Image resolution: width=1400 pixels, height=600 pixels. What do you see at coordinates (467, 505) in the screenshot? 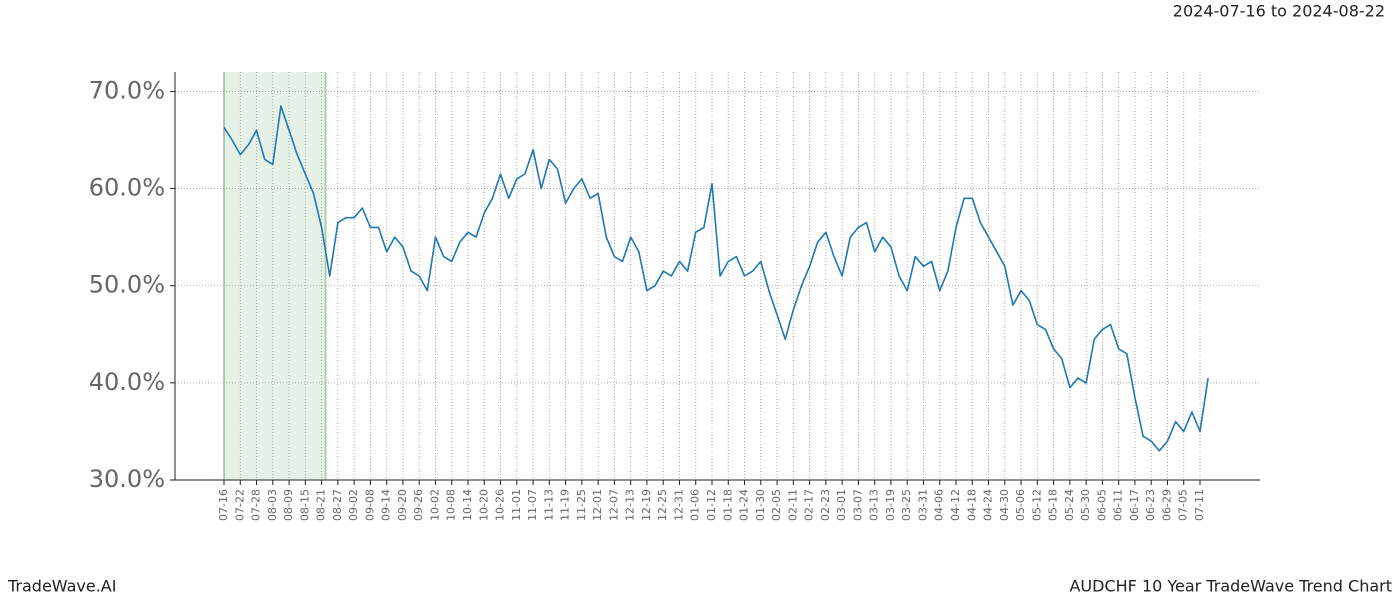
I see `x-tick-label: 10-14` at bounding box center [467, 505].